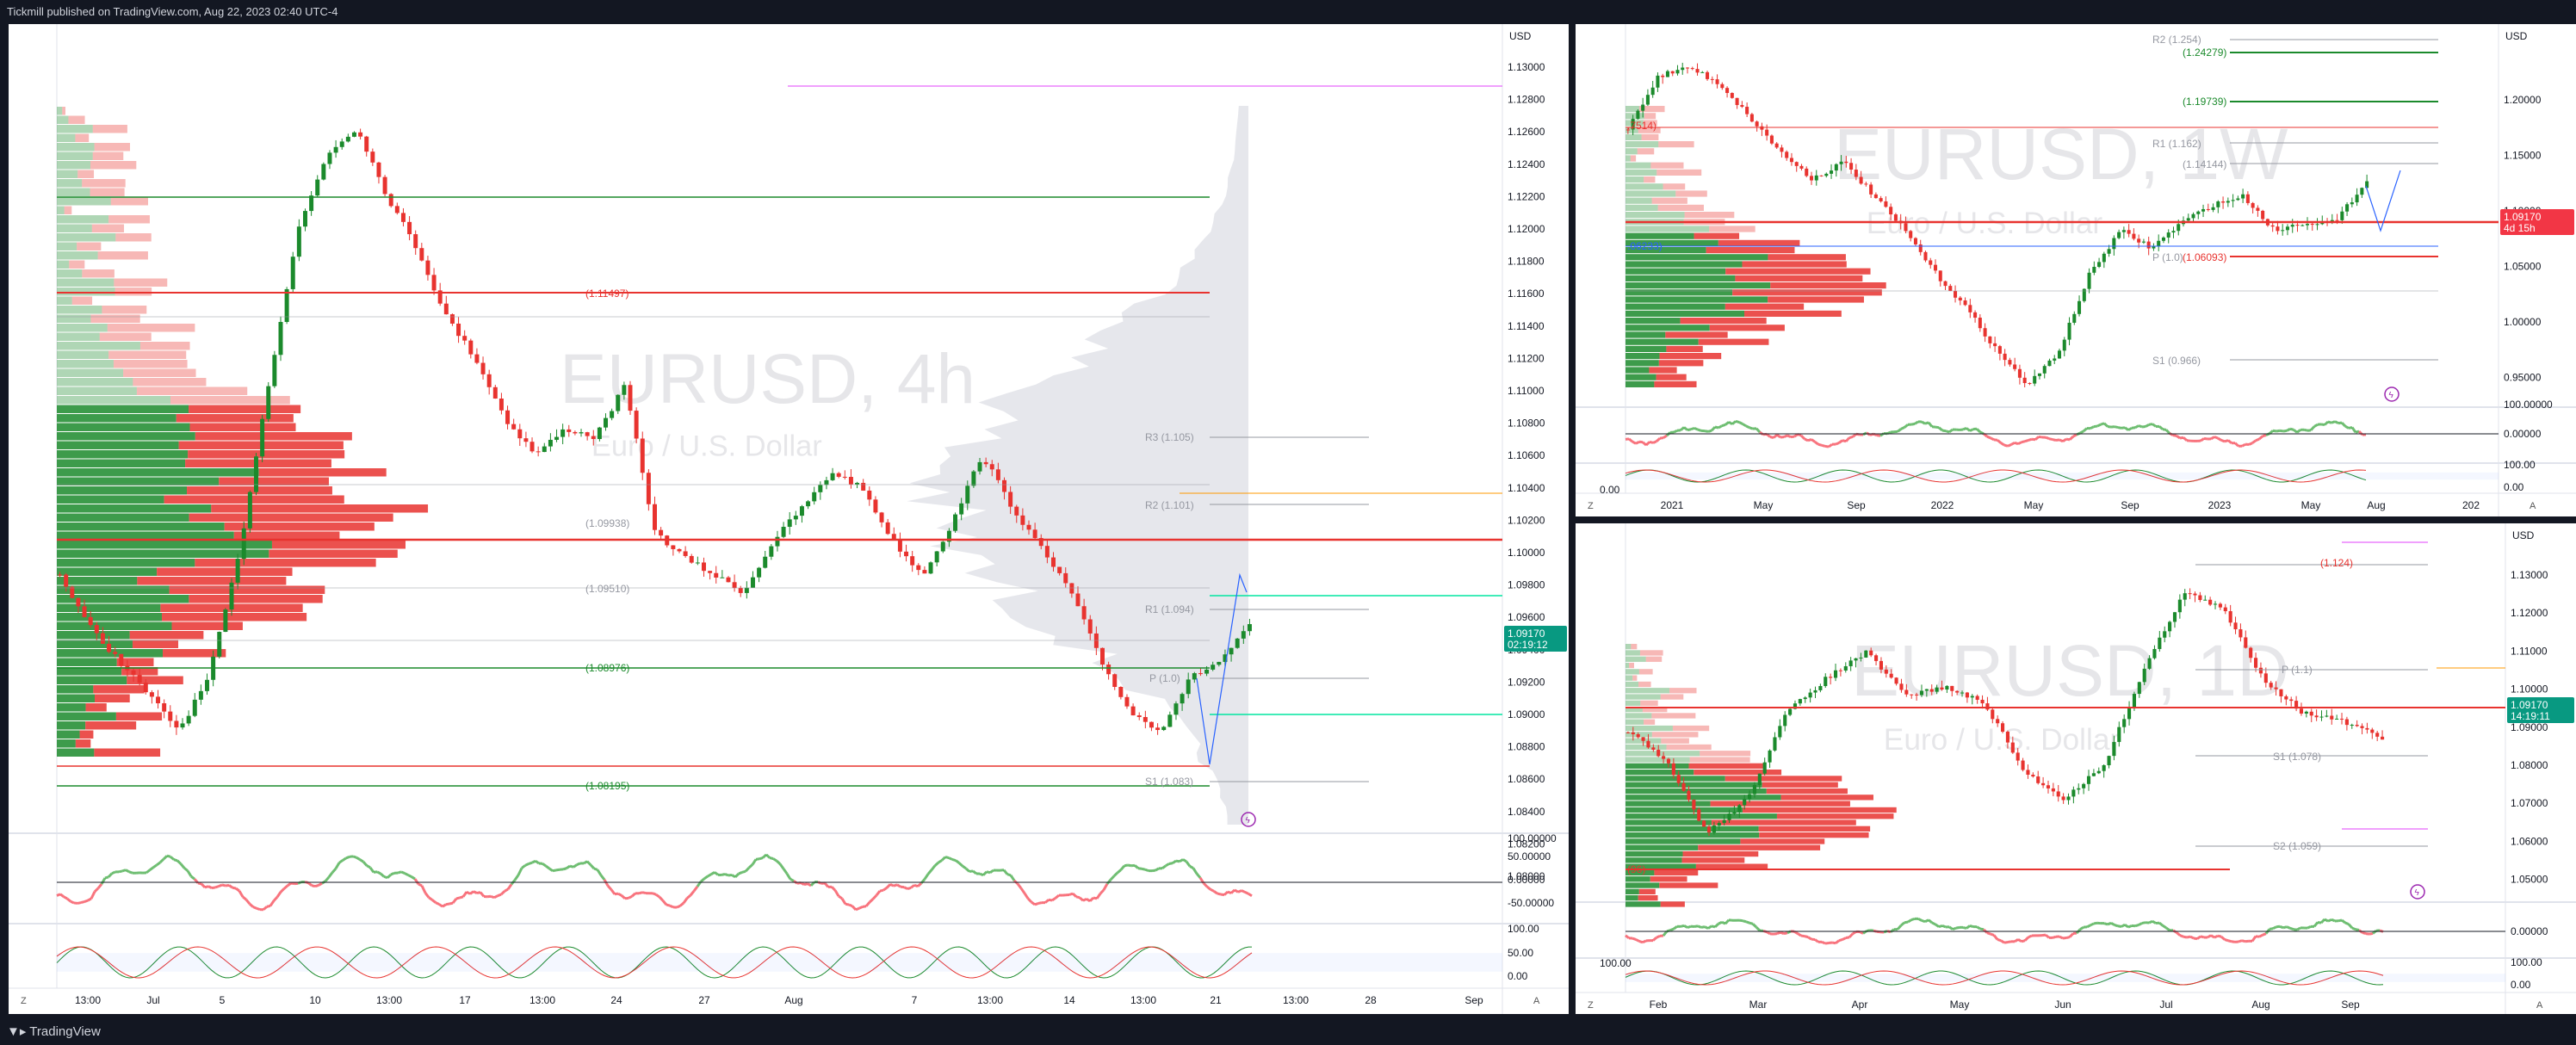 The width and height of the screenshot is (2576, 1045). Describe the element at coordinates (54, 1032) in the screenshot. I see `tradingview-logo: ▼▸ TradingView` at that location.